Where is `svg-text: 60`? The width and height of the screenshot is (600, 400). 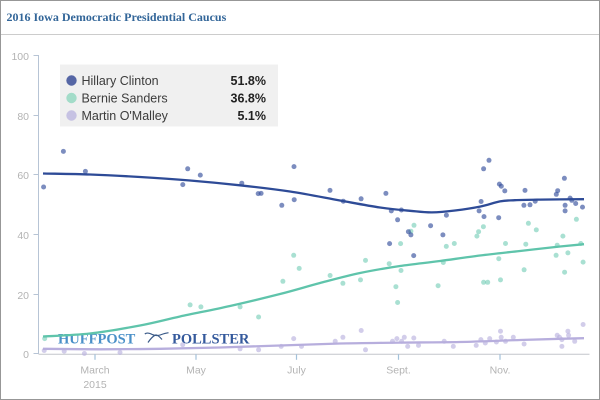
svg-text: 60 is located at coordinates (23, 176).